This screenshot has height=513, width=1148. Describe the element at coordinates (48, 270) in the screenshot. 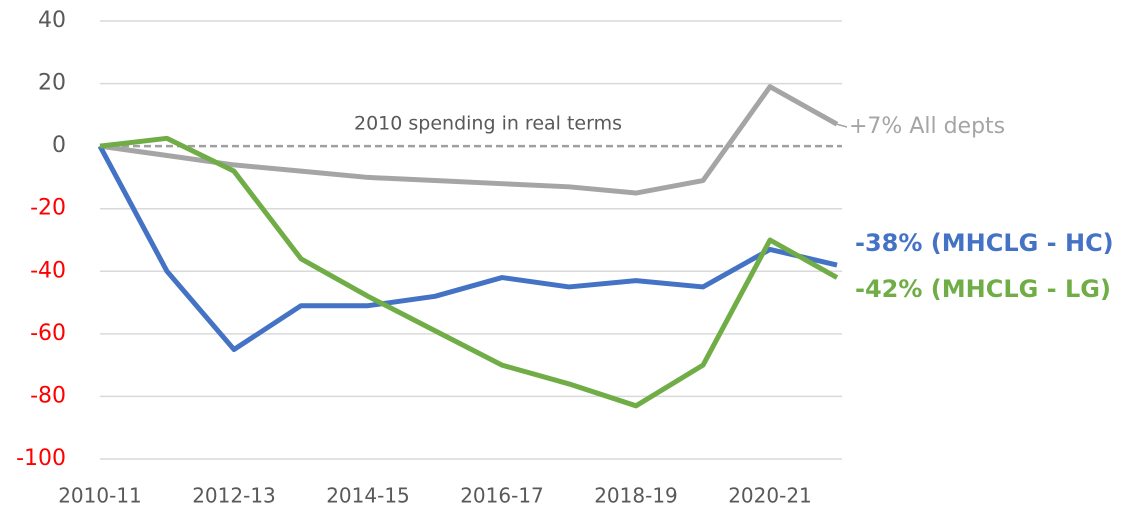

I see `y-tick-label: -40` at that location.